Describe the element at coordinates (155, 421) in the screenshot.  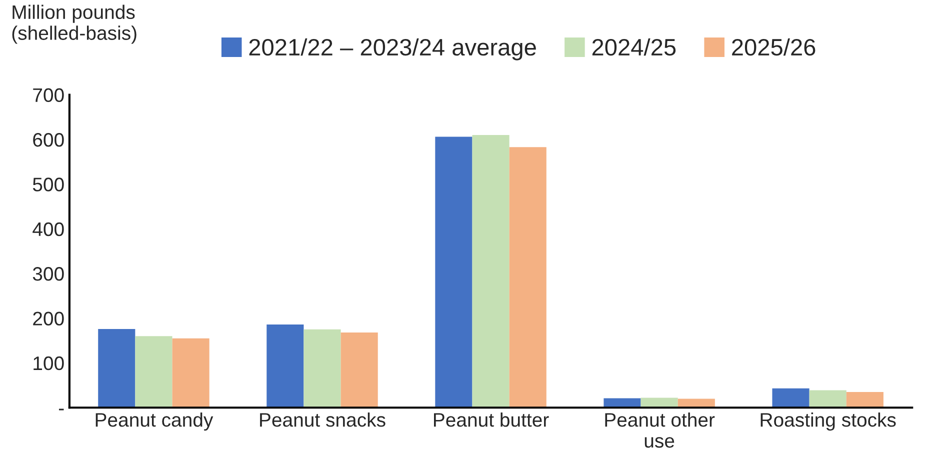
I see `x-tick-label: Peanut candy` at that location.